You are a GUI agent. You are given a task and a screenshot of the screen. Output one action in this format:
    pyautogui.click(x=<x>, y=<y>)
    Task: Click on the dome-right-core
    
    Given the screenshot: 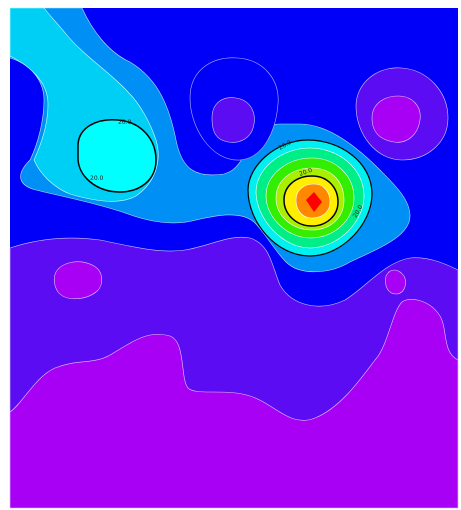 What is the action you would take?
    pyautogui.click(x=396, y=119)
    